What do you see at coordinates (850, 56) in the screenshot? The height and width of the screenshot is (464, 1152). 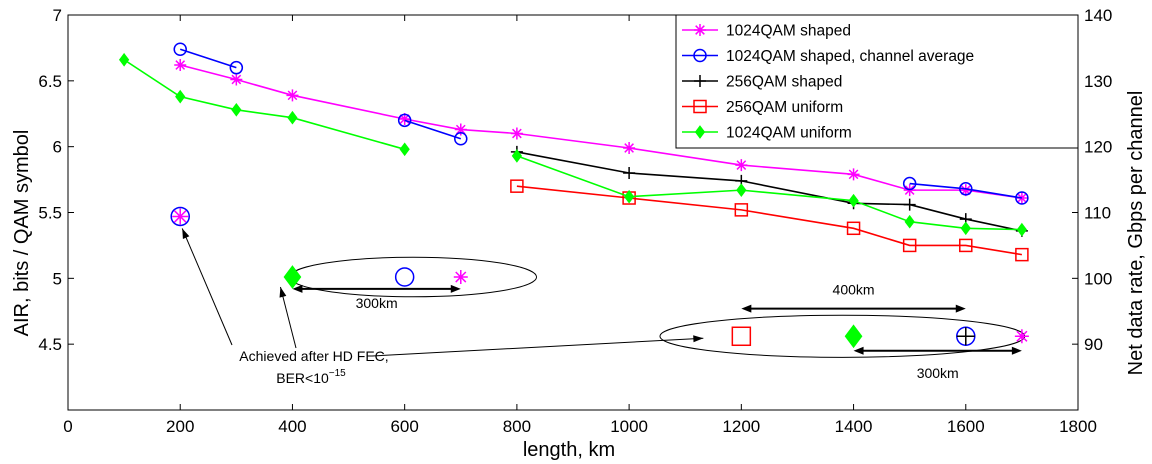 I see `legend-entry: 1024QAM shaped, channel average` at bounding box center [850, 56].